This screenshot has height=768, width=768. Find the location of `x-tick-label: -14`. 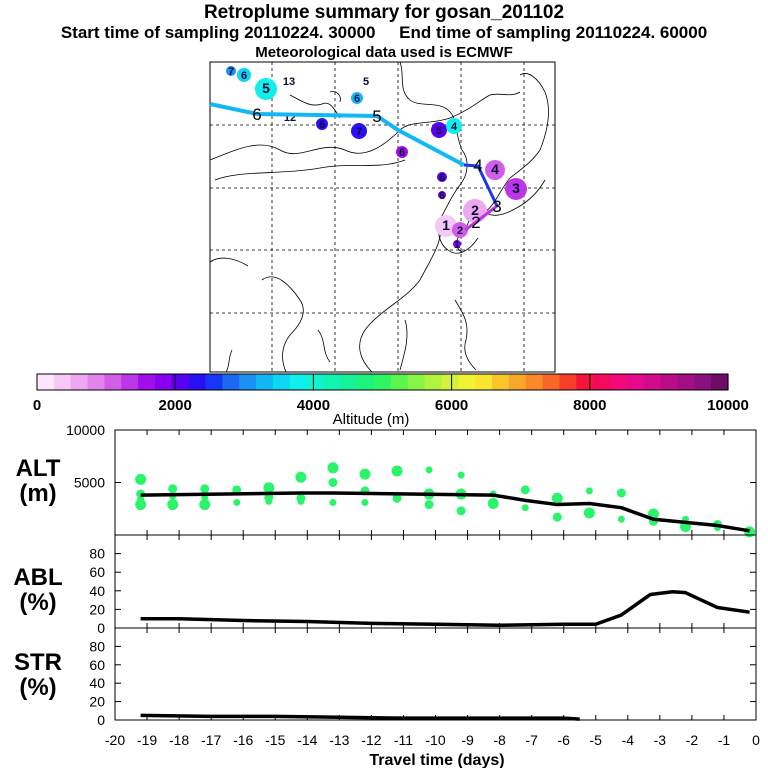

x-tick-label: -14 is located at coordinates (307, 740).